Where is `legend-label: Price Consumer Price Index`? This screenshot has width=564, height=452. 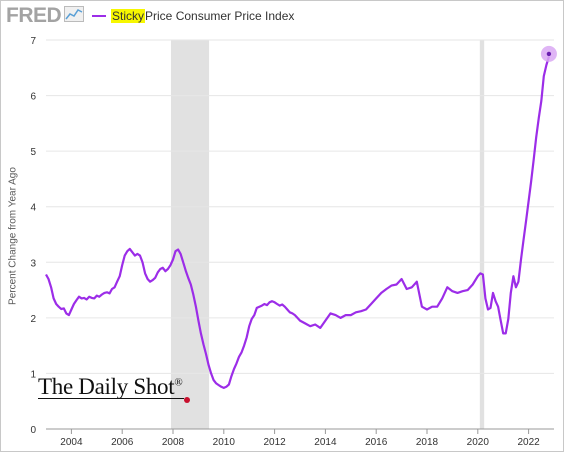 legend-label: Price Consumer Price Index is located at coordinates (220, 16).